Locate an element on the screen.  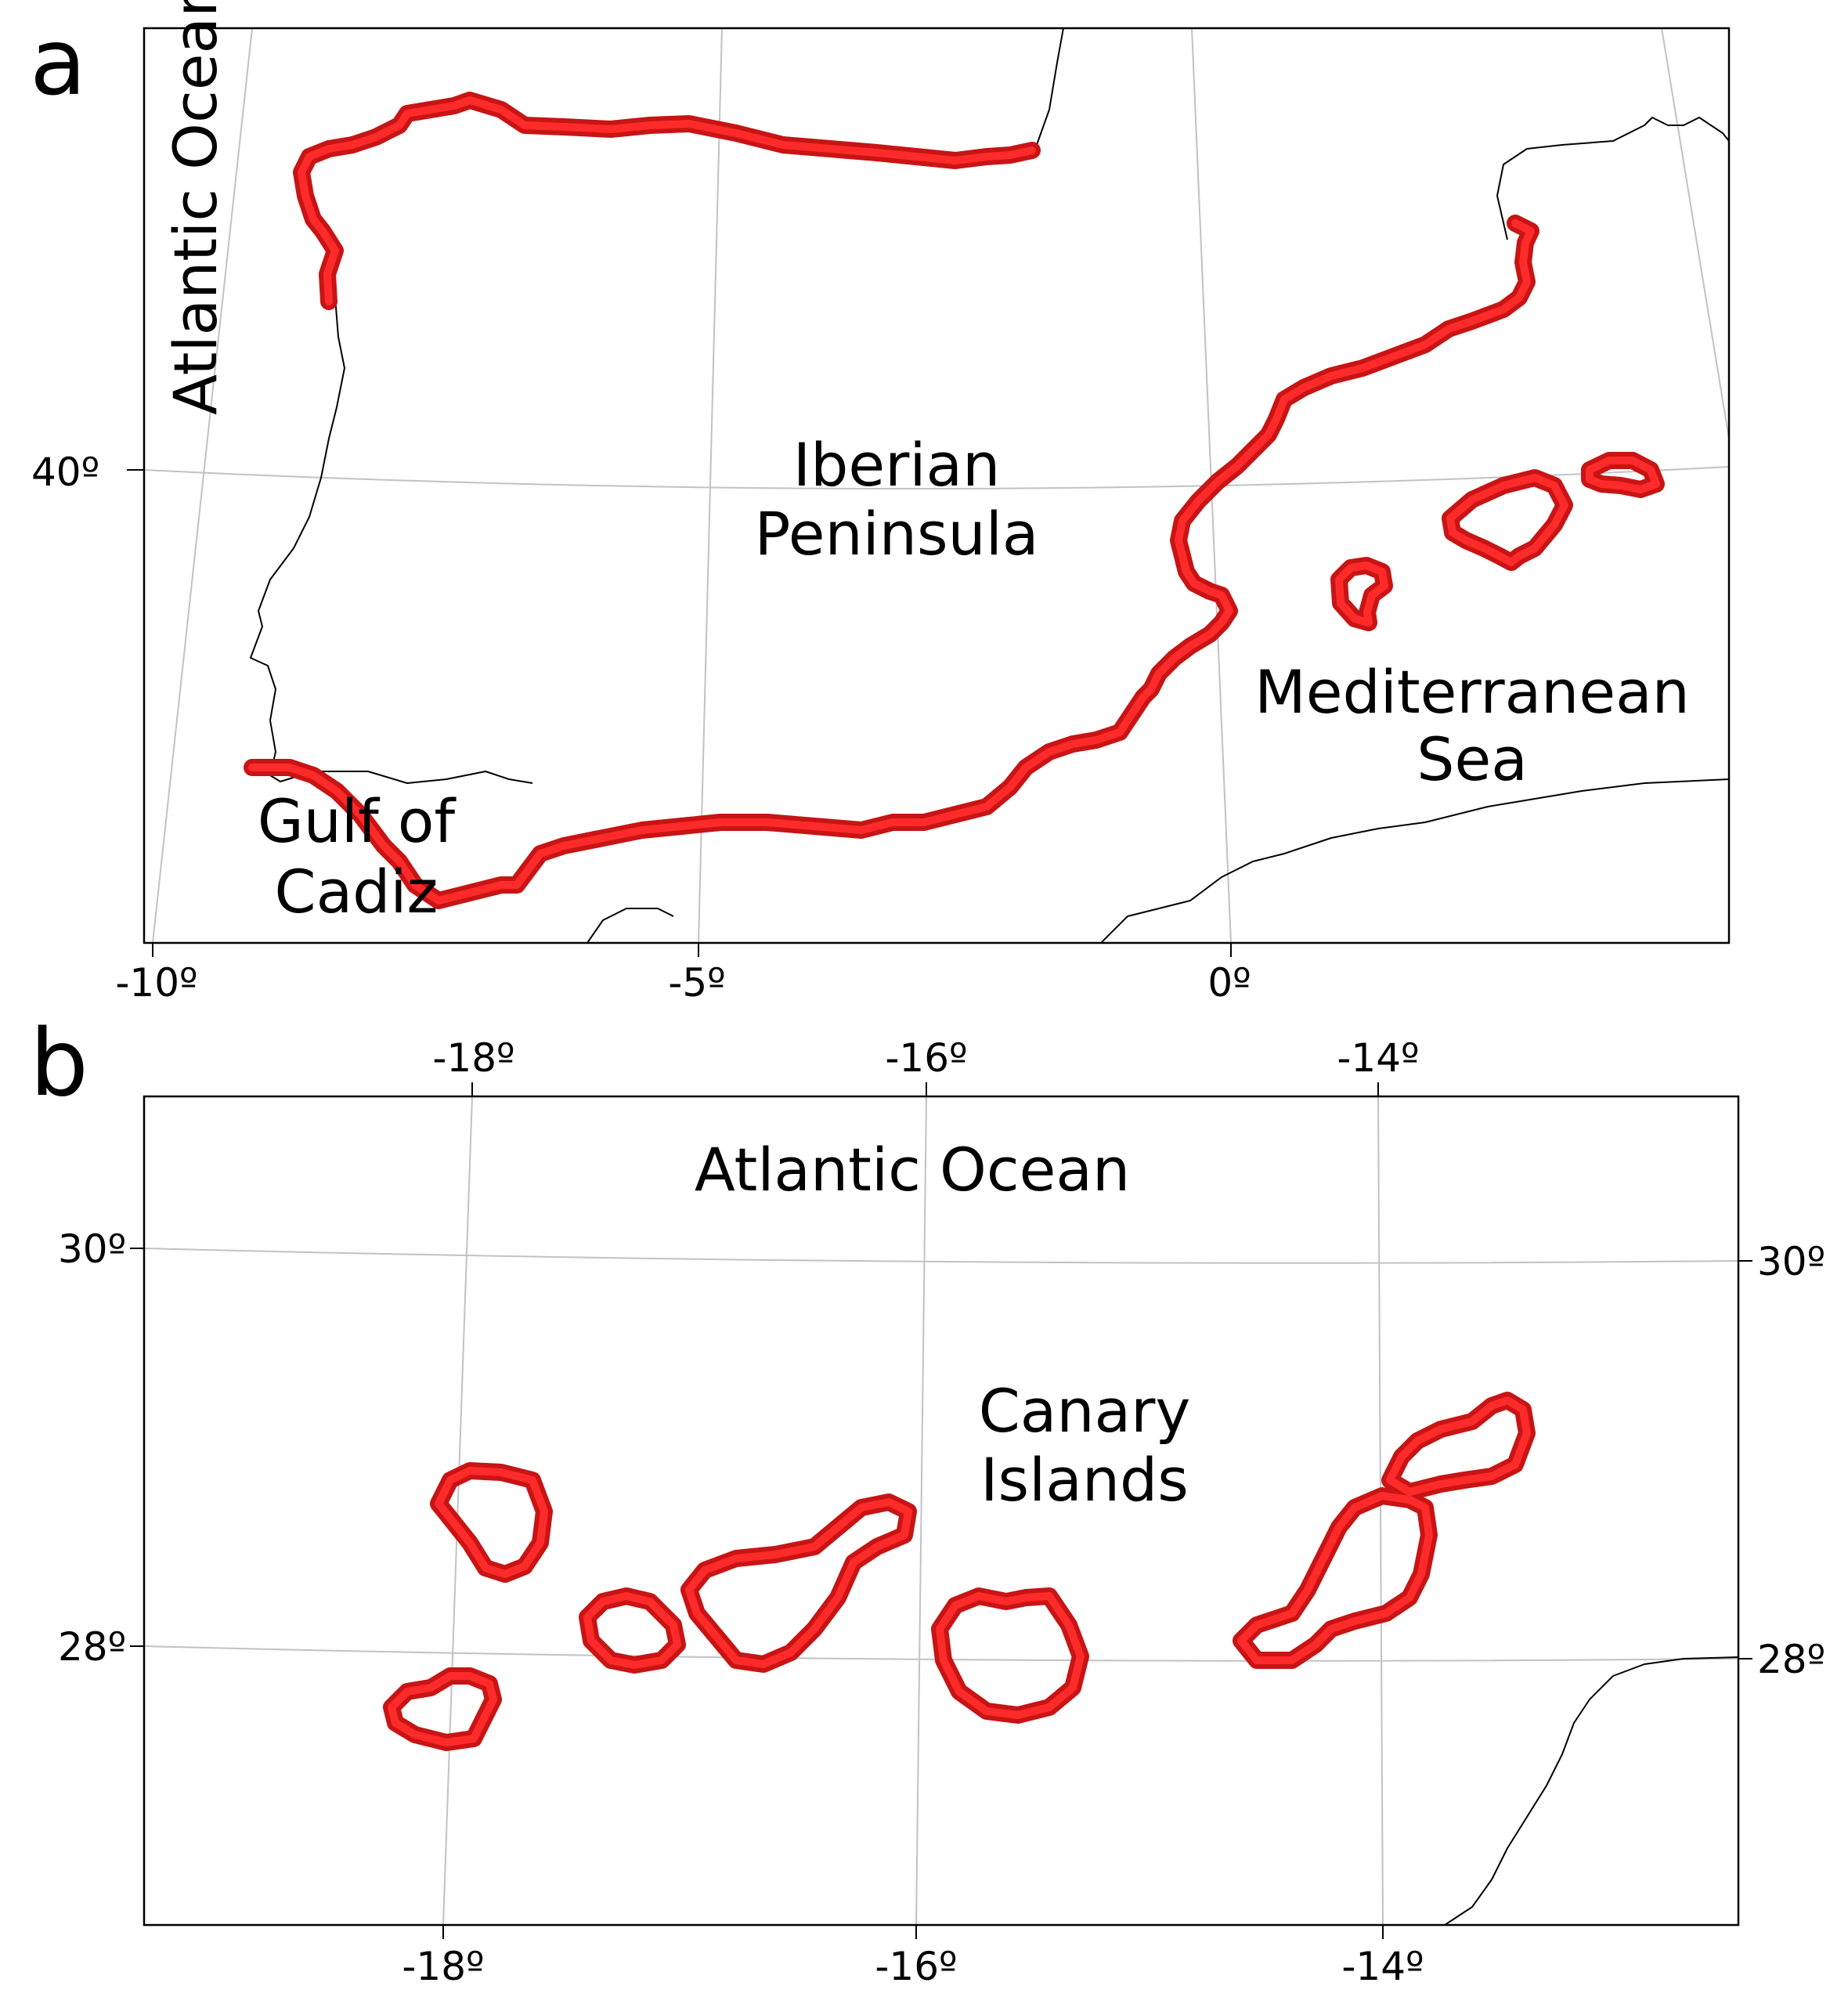
lat-tick-label-left-28: 28º is located at coordinates (92, 1647).